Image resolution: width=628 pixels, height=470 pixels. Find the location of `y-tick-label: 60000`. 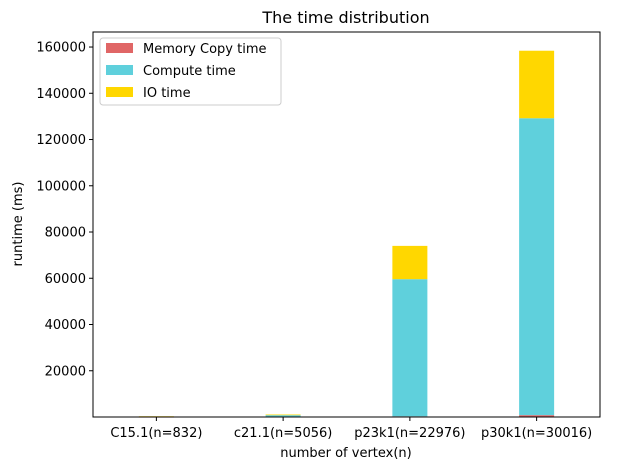

y-tick-label: 60000 is located at coordinates (65, 279).